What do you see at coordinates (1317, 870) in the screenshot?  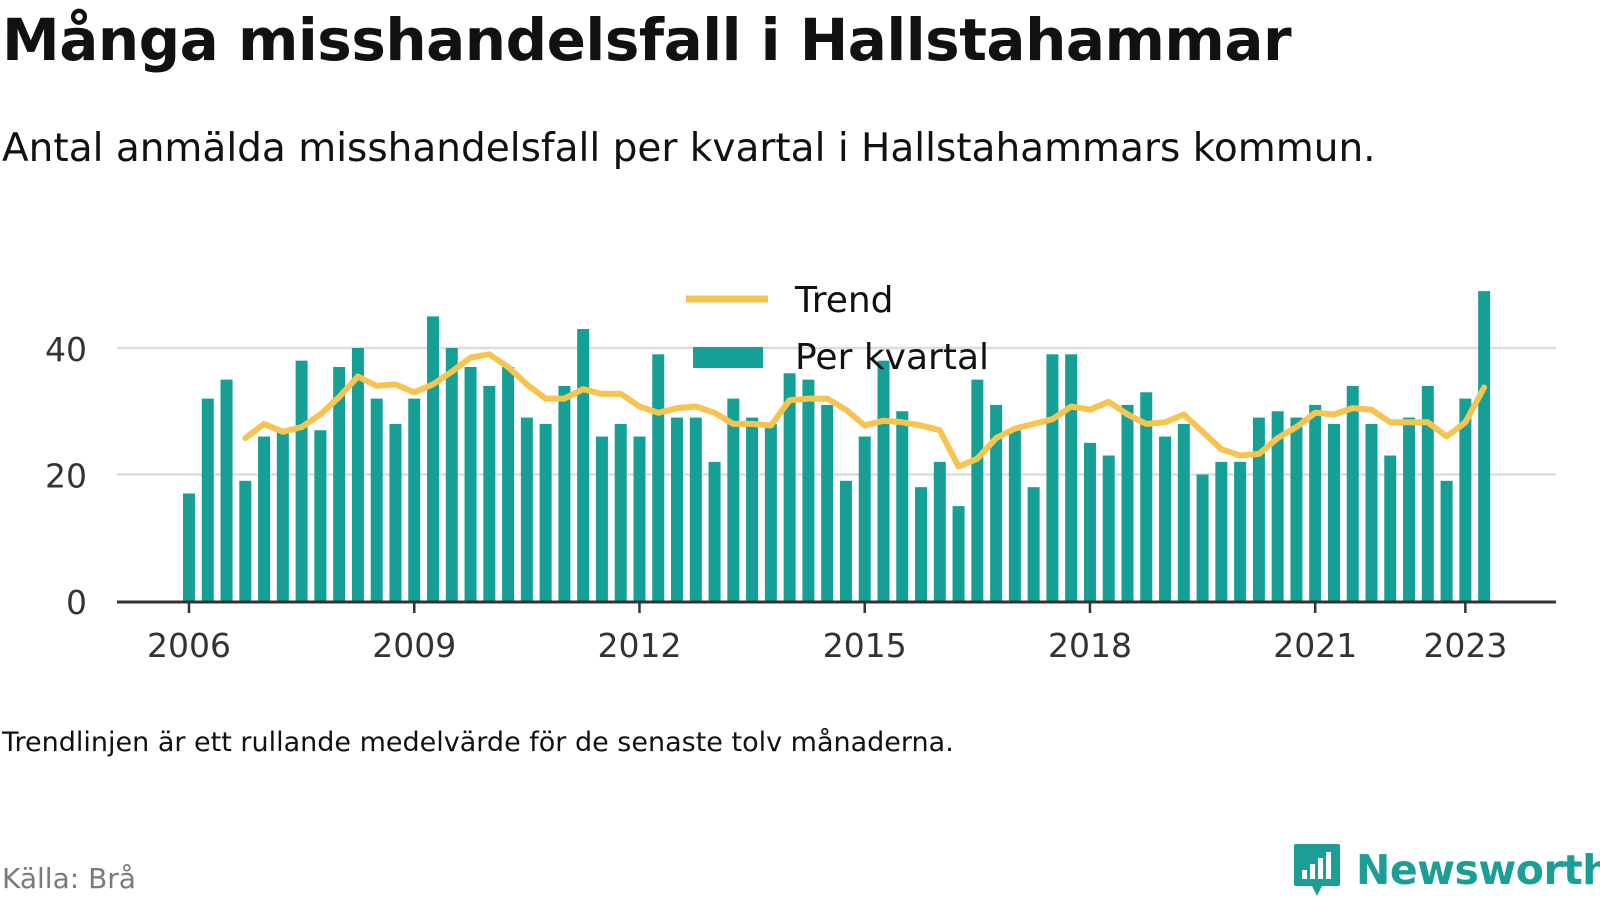 I see `chart-bubble-icon` at bounding box center [1317, 870].